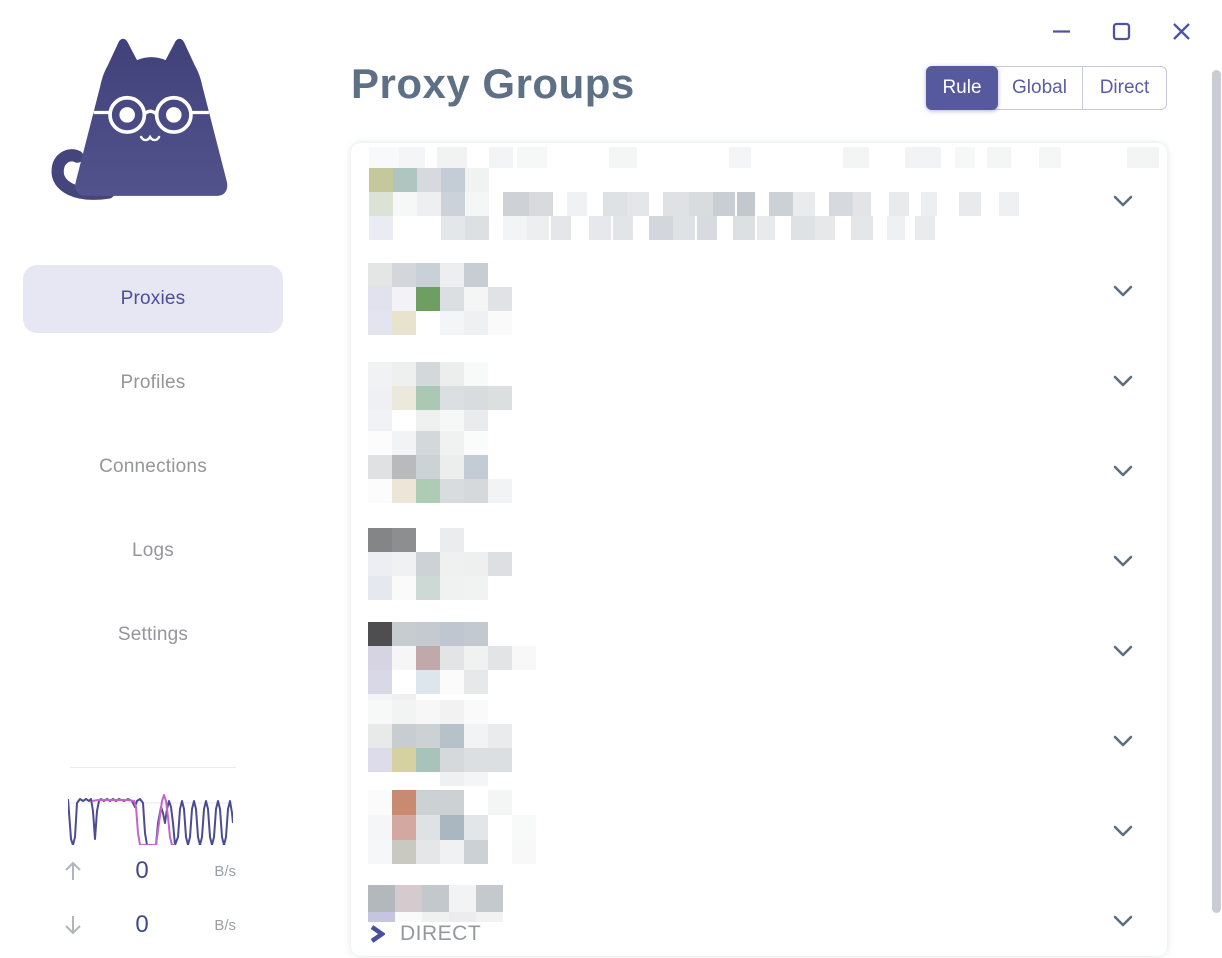  What do you see at coordinates (153, 634) in the screenshot?
I see `sidebar-item-settings: Settings` at bounding box center [153, 634].